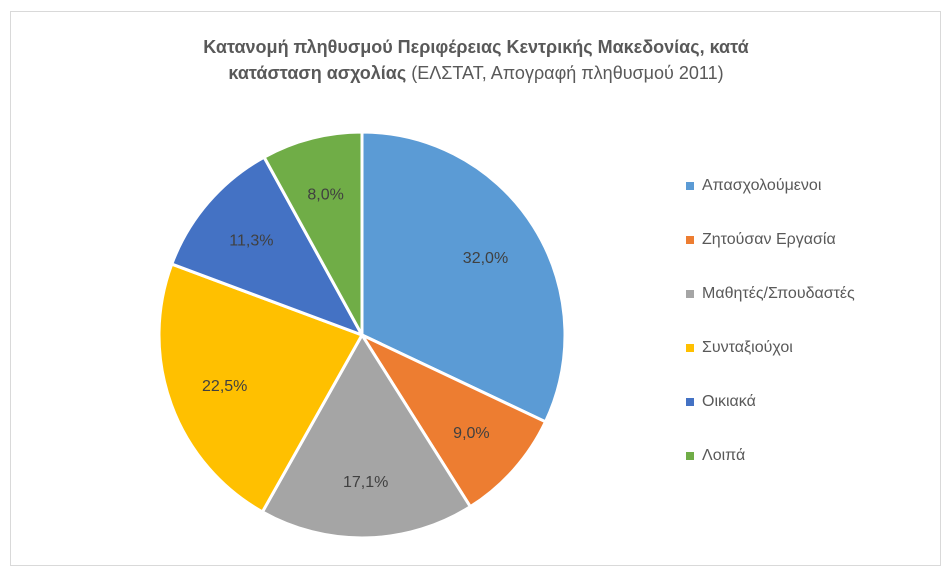  Describe the element at coordinates (729, 401) in the screenshot. I see `legend-label-4: Οικιακά` at that location.